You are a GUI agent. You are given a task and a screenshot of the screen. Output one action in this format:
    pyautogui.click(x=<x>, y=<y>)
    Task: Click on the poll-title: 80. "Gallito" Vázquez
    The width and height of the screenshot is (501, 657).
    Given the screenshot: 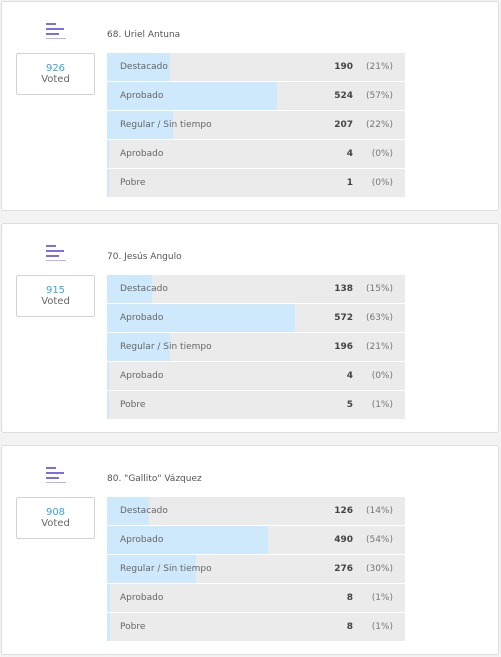 What is the action you would take?
    pyautogui.click(x=154, y=479)
    